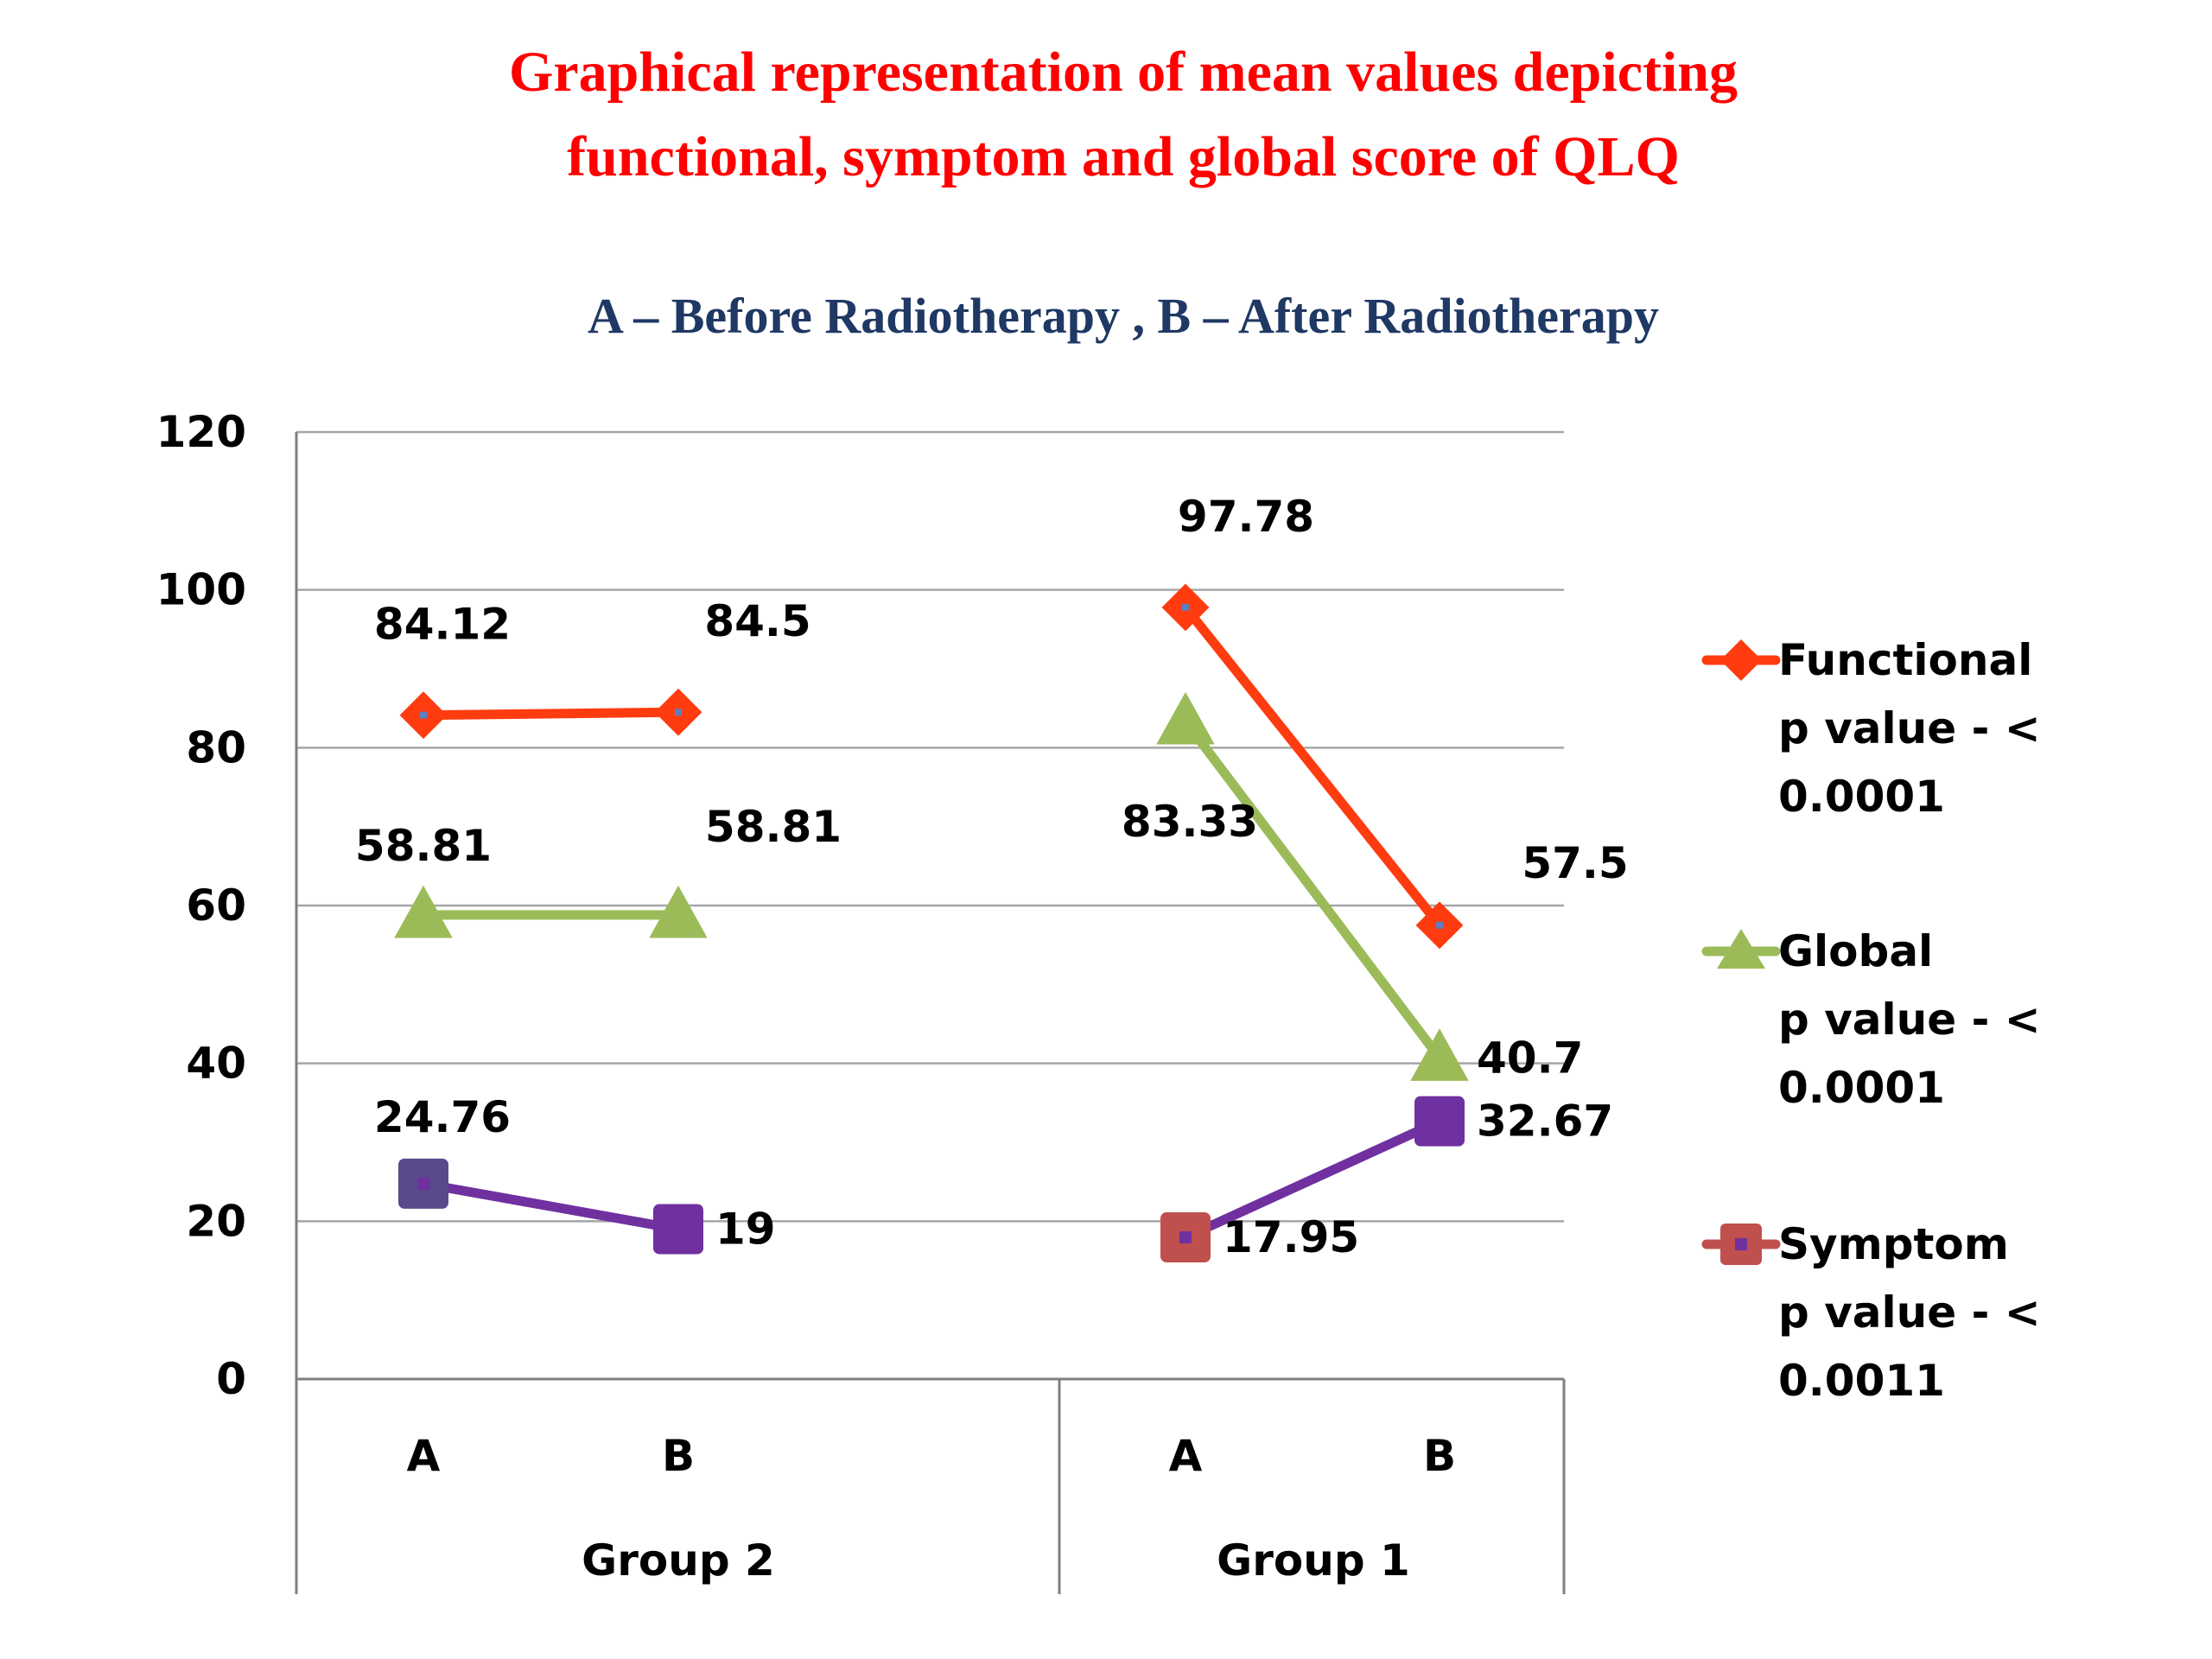 Image resolution: width=2212 pixels, height=1659 pixels. What do you see at coordinates (1246, 517) in the screenshot?
I see `data-label-functional-2-1: 97.78` at bounding box center [1246, 517].